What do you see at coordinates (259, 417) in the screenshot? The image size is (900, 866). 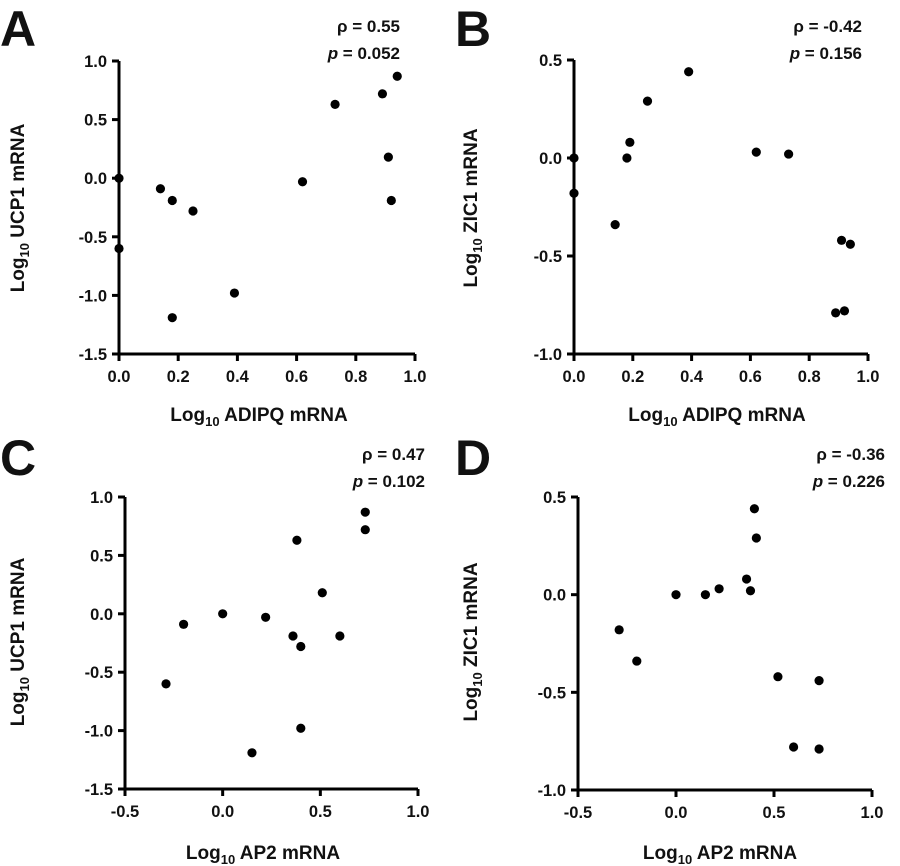 I see `x-axis-title-a: Log10 ADIPQ mRNA` at bounding box center [259, 417].